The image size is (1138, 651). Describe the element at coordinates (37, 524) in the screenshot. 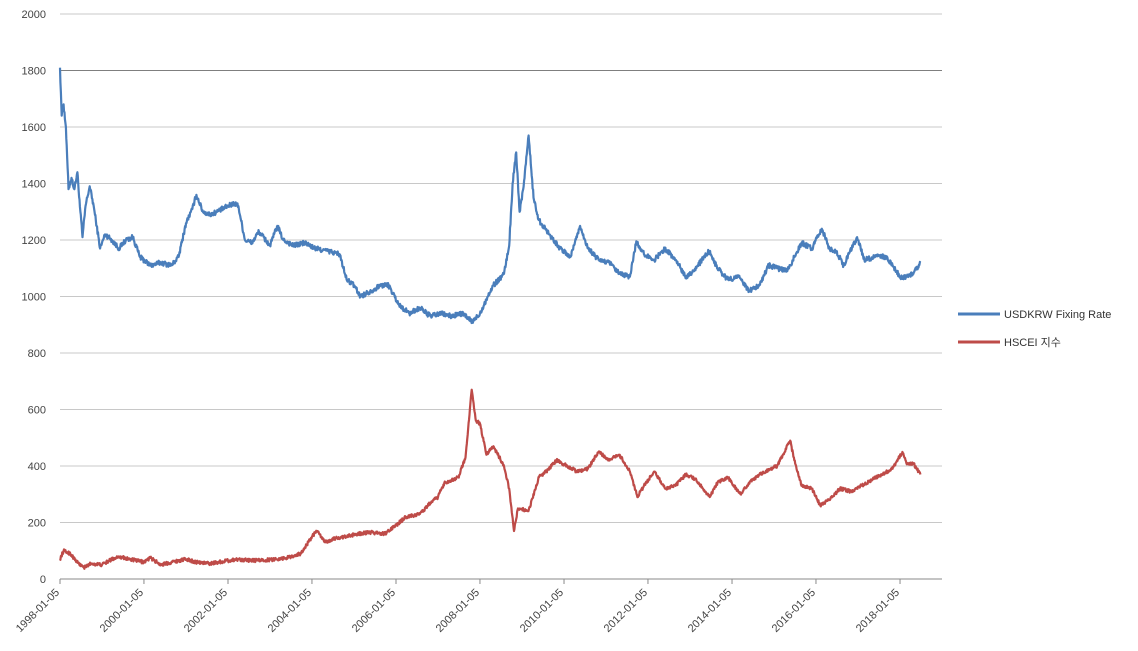

I see `y-tick-label: 200` at that location.